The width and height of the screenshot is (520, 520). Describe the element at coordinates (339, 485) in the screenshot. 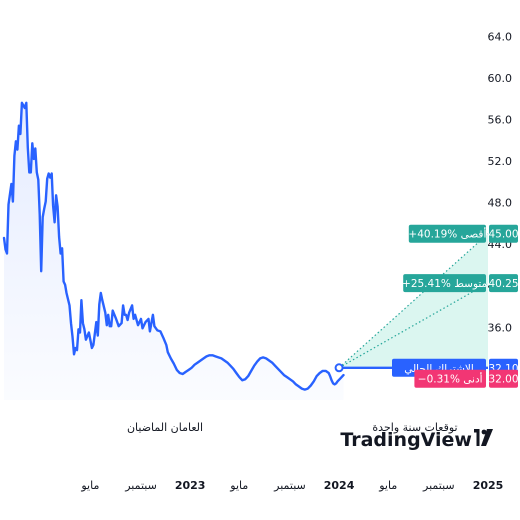

I see `x-tick-label: 2024` at that location.